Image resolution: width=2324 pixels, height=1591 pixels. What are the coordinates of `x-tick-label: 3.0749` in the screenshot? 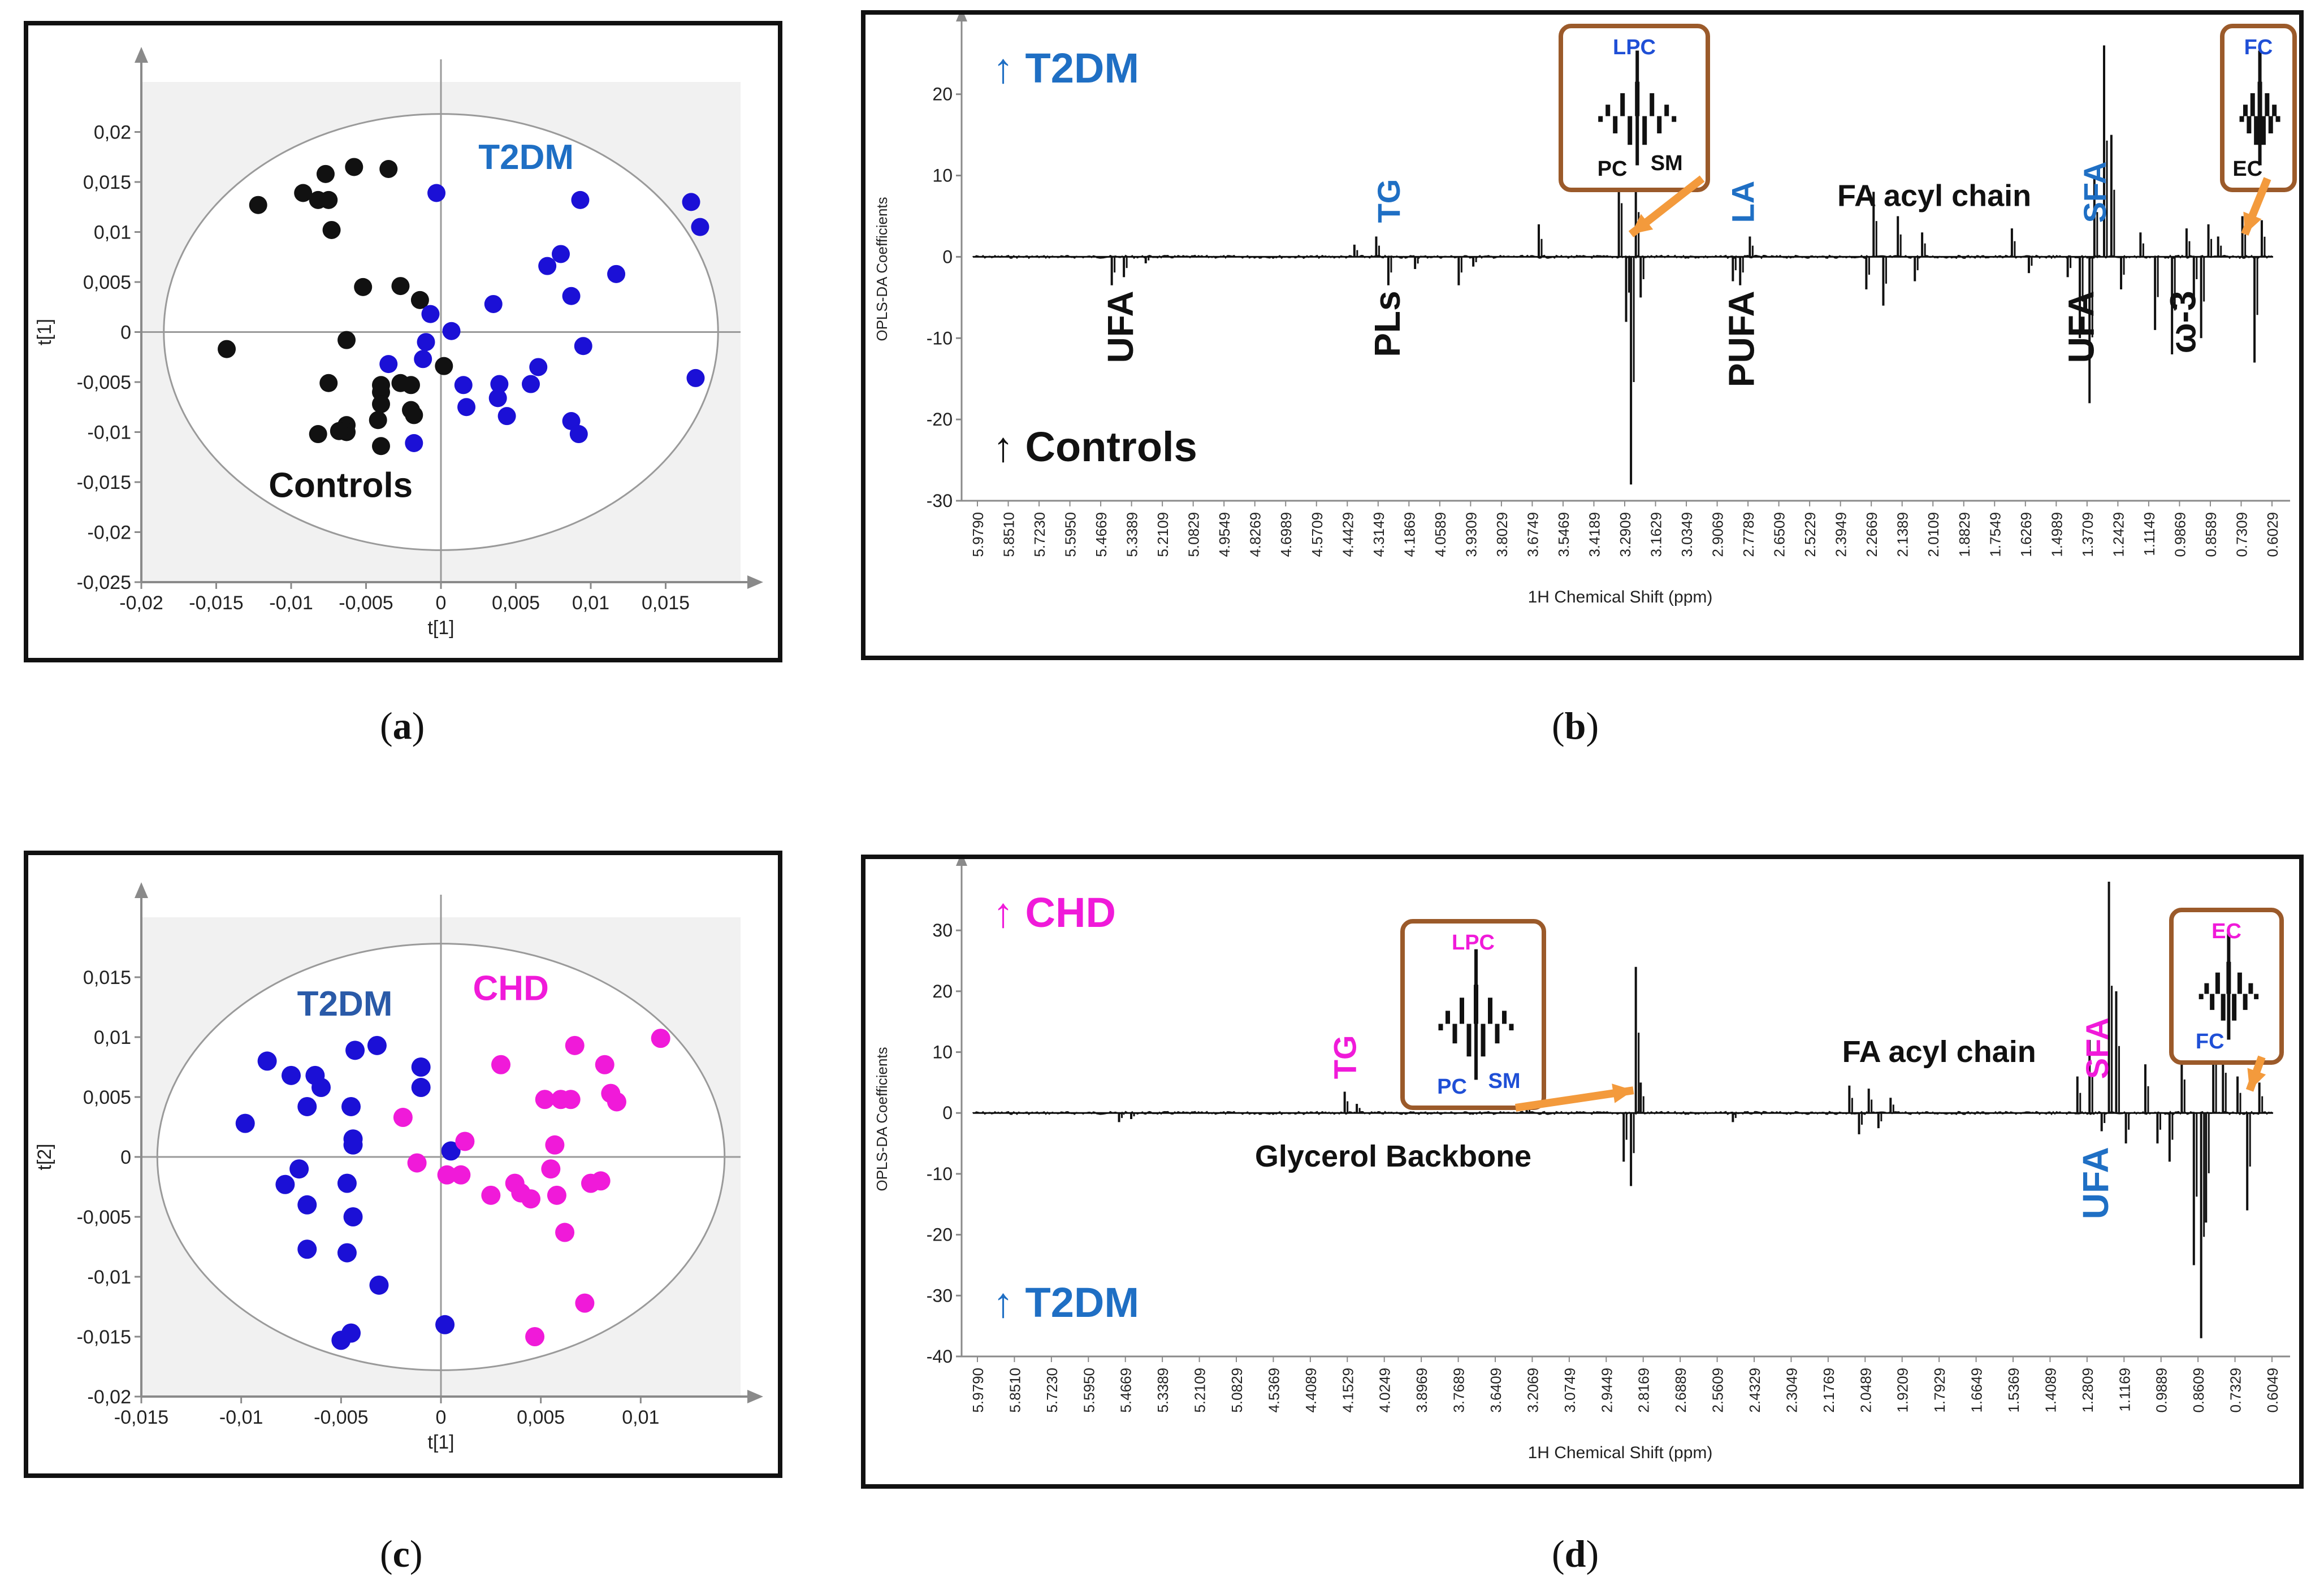 It's located at (1569, 1391).